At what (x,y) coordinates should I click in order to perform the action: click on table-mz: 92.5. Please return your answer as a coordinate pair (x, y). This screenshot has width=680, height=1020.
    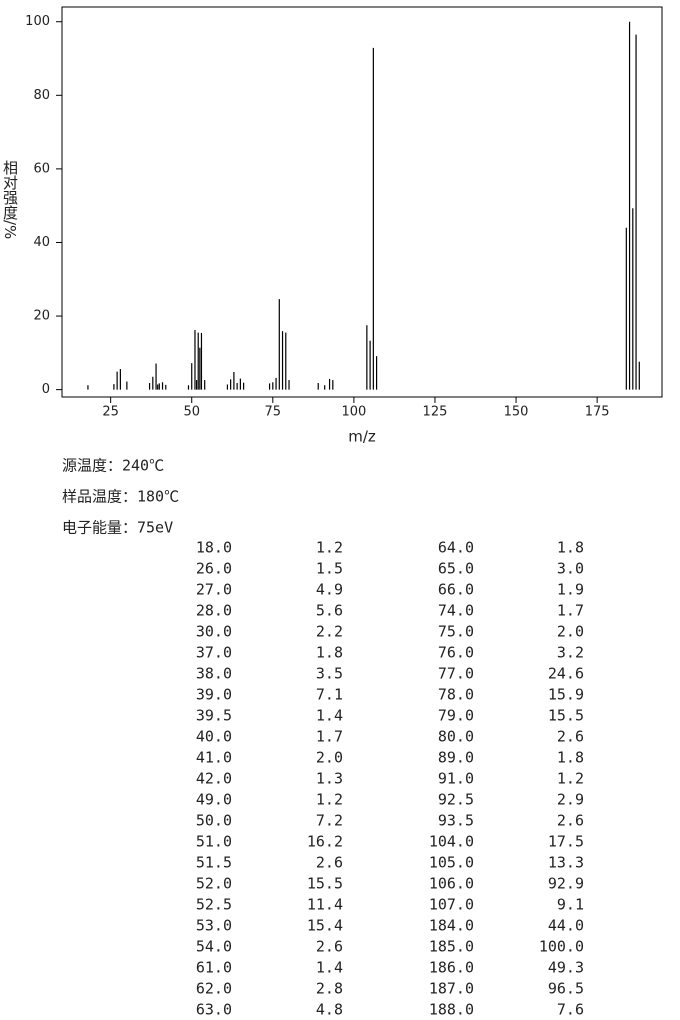
    Looking at the image, I should click on (456, 800).